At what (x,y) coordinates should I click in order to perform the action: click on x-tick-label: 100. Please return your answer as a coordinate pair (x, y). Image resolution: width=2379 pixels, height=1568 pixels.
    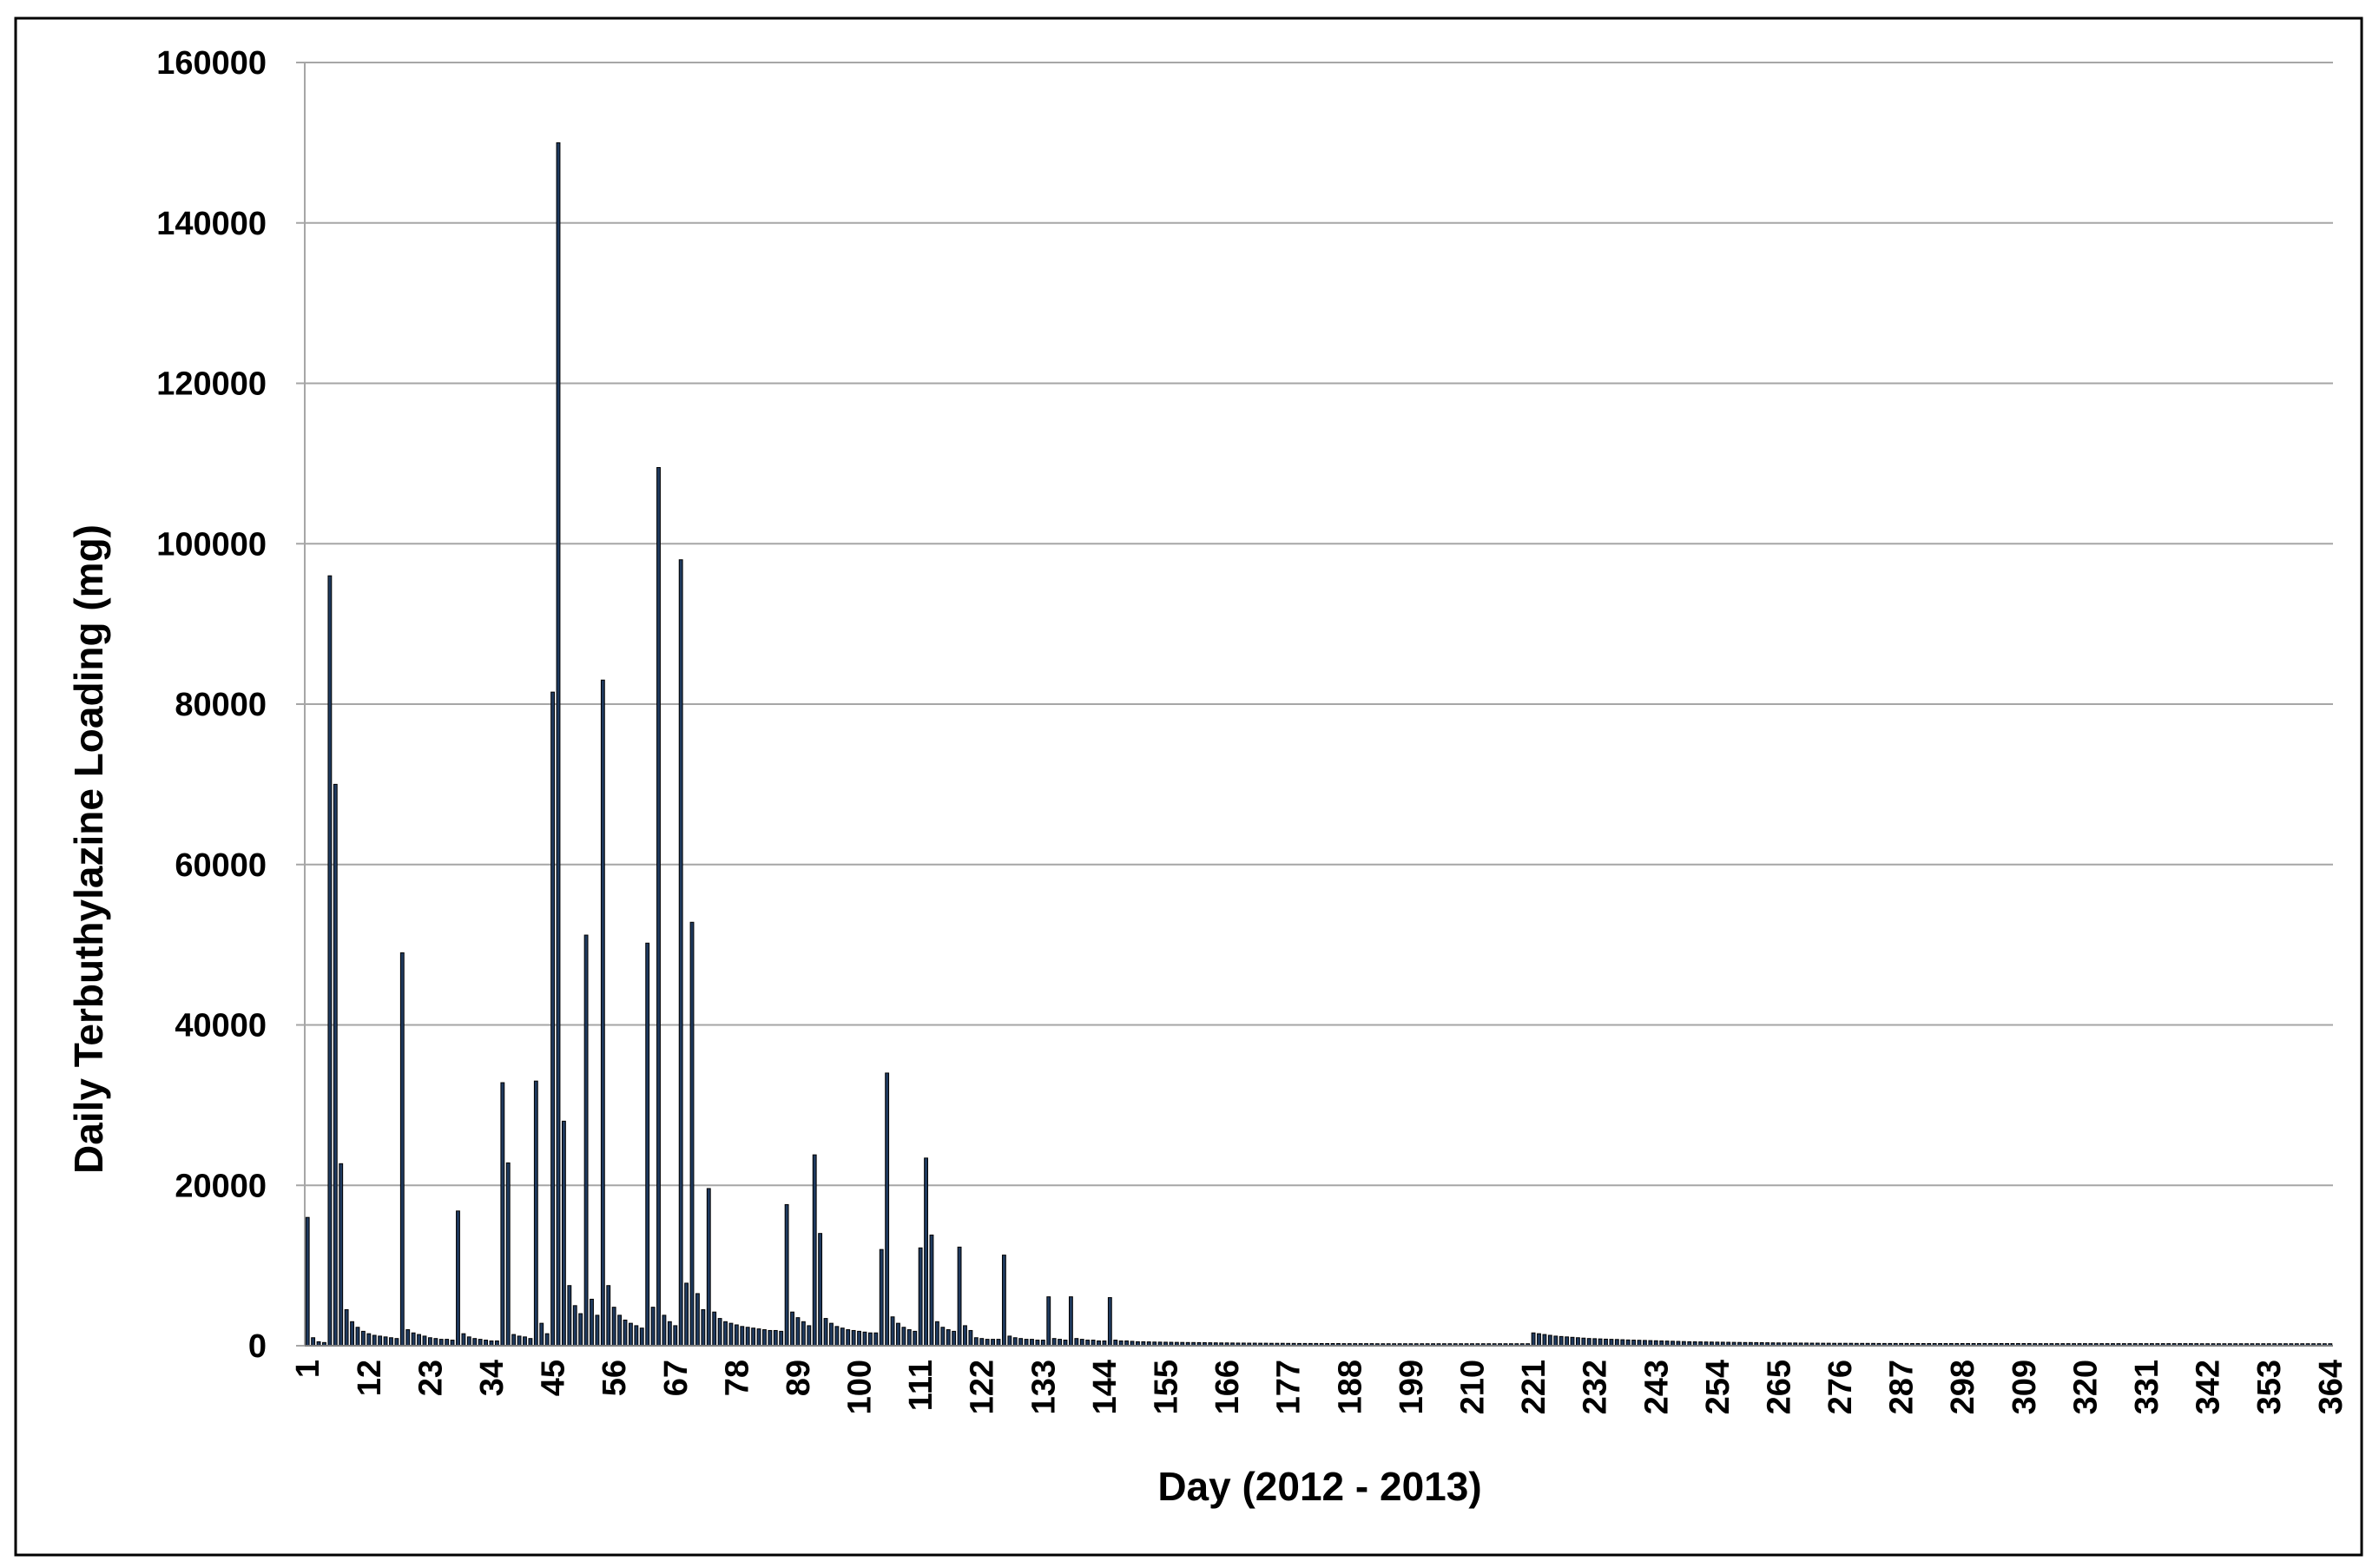
    Looking at the image, I should click on (860, 1387).